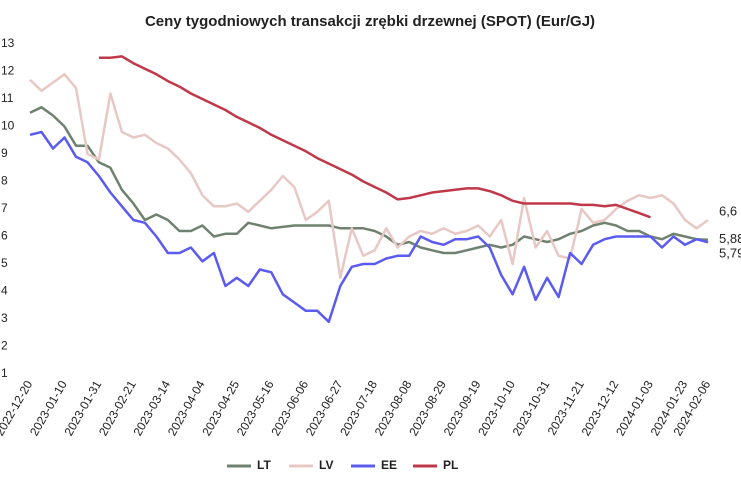 The width and height of the screenshot is (741, 486). I want to click on y-tick-label: 11, so click(7, 98).